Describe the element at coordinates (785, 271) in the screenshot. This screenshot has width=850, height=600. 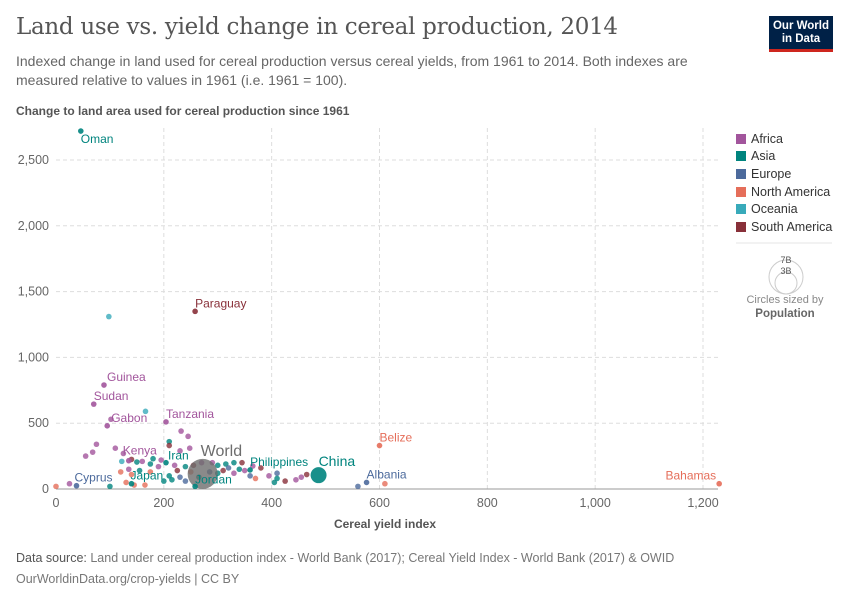
I see `size-legend-small-label: 3B` at that location.